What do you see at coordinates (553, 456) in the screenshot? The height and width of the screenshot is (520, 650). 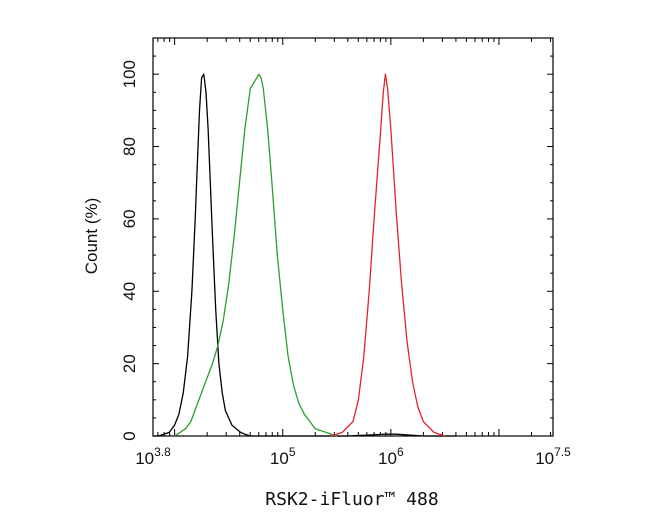 I see `x-tick-label: 107.5` at bounding box center [553, 456].